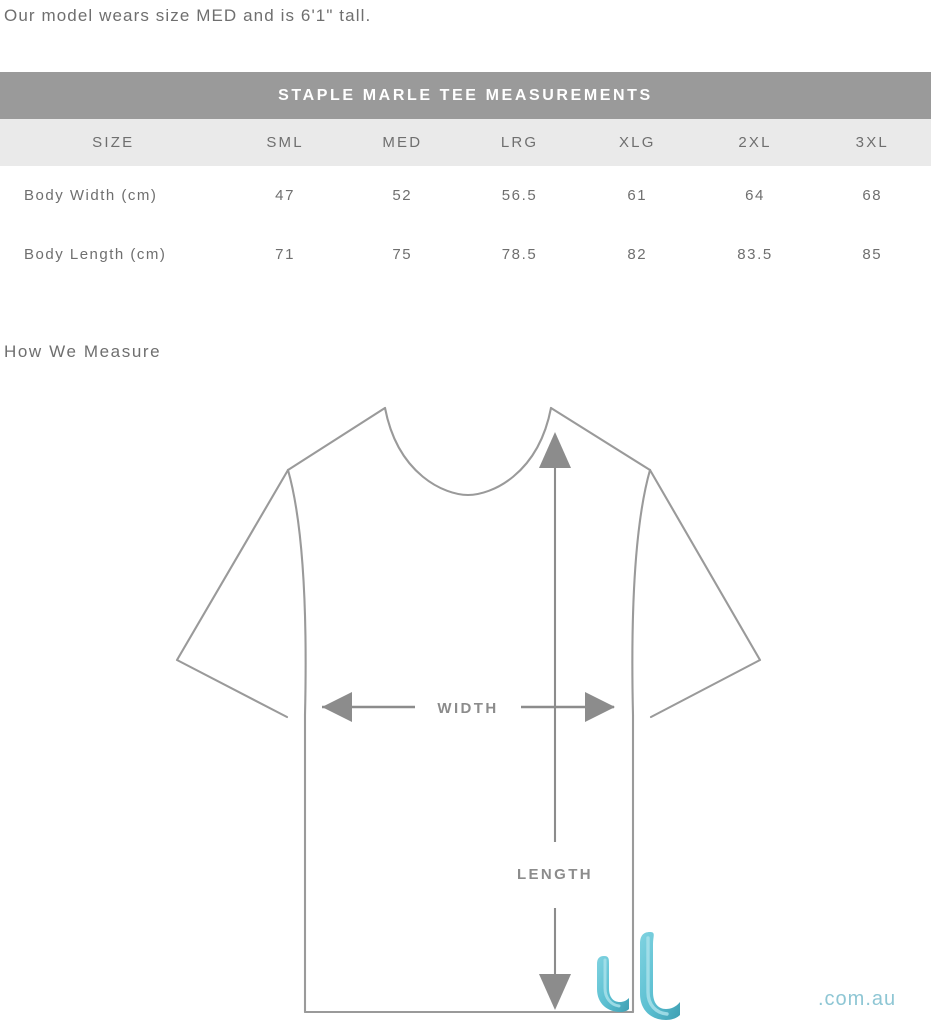 The height and width of the screenshot is (1031, 934). What do you see at coordinates (755, 195) in the screenshot?
I see `cell-body-width-2xl: 64` at bounding box center [755, 195].